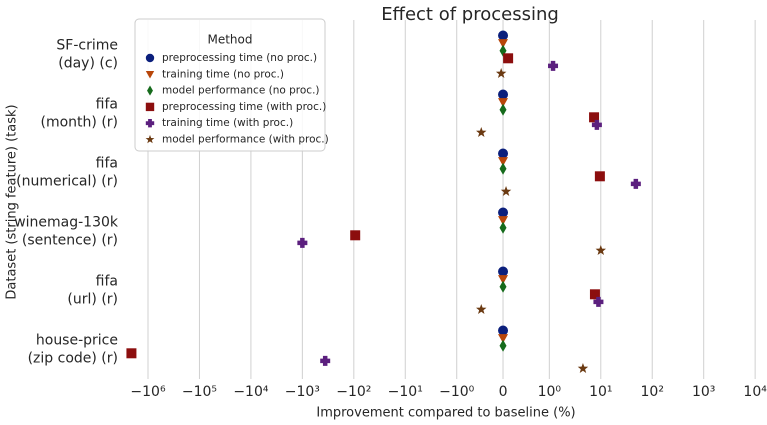 This screenshot has height=425, width=767. I want to click on legend-label: preprocessing time (no proc.), so click(239, 58).